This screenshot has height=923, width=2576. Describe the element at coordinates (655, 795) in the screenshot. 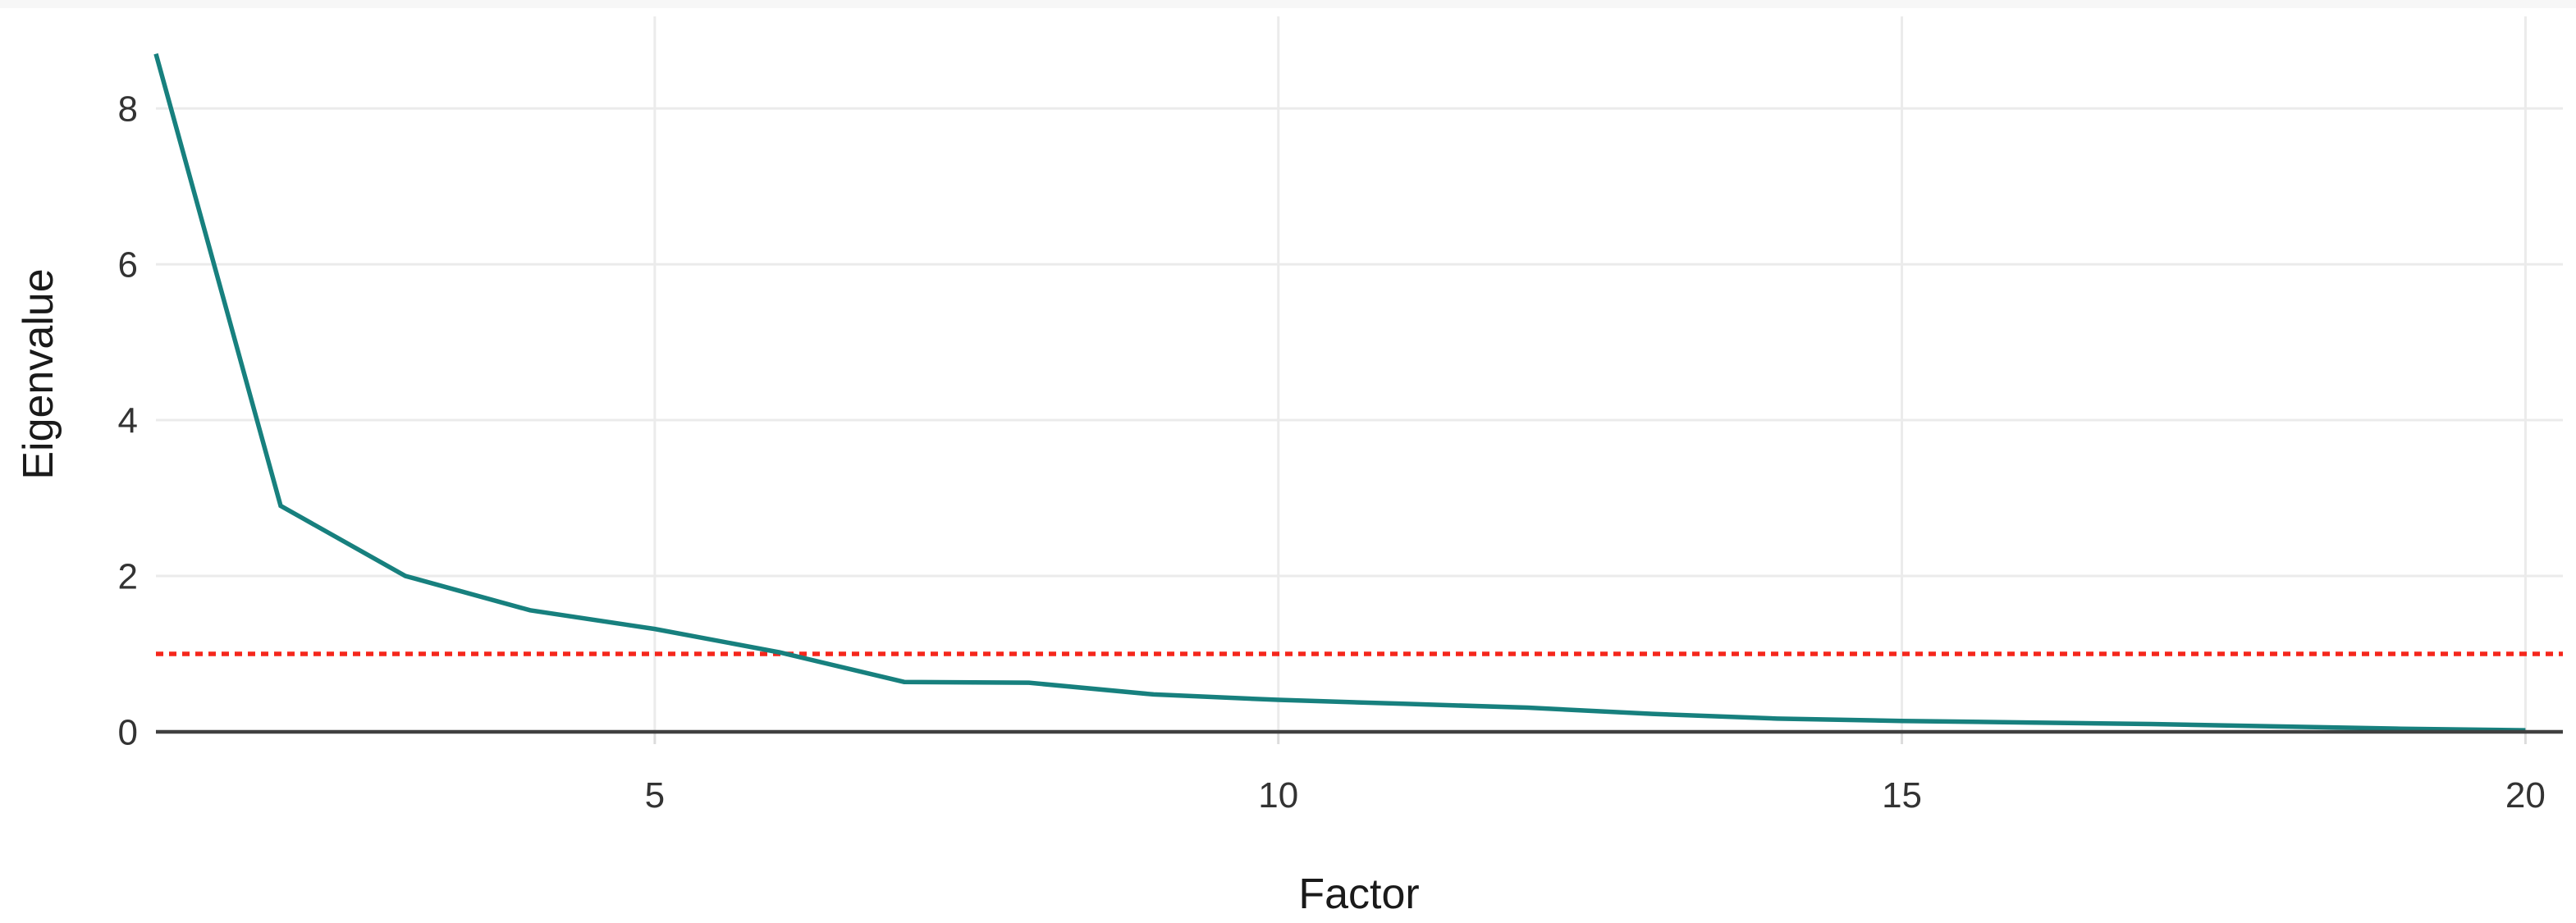

I see `x-tick-label: 5` at that location.